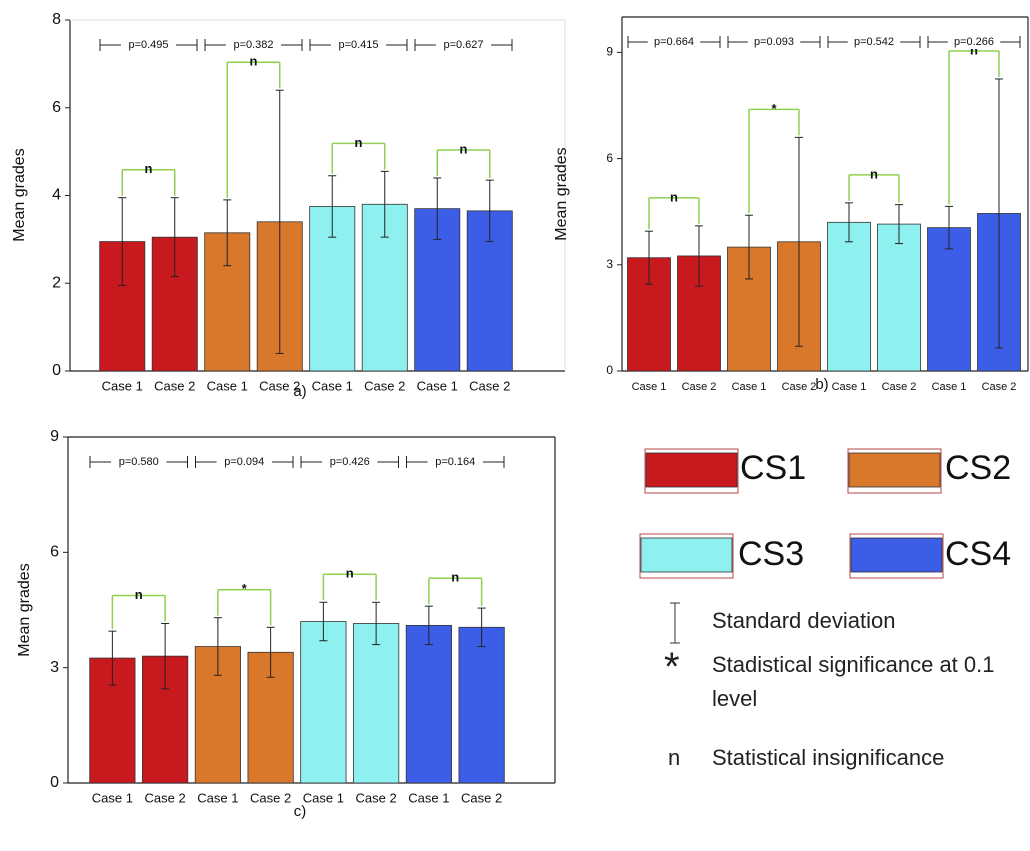  I want to click on p-label: p=0.627, so click(463, 45).